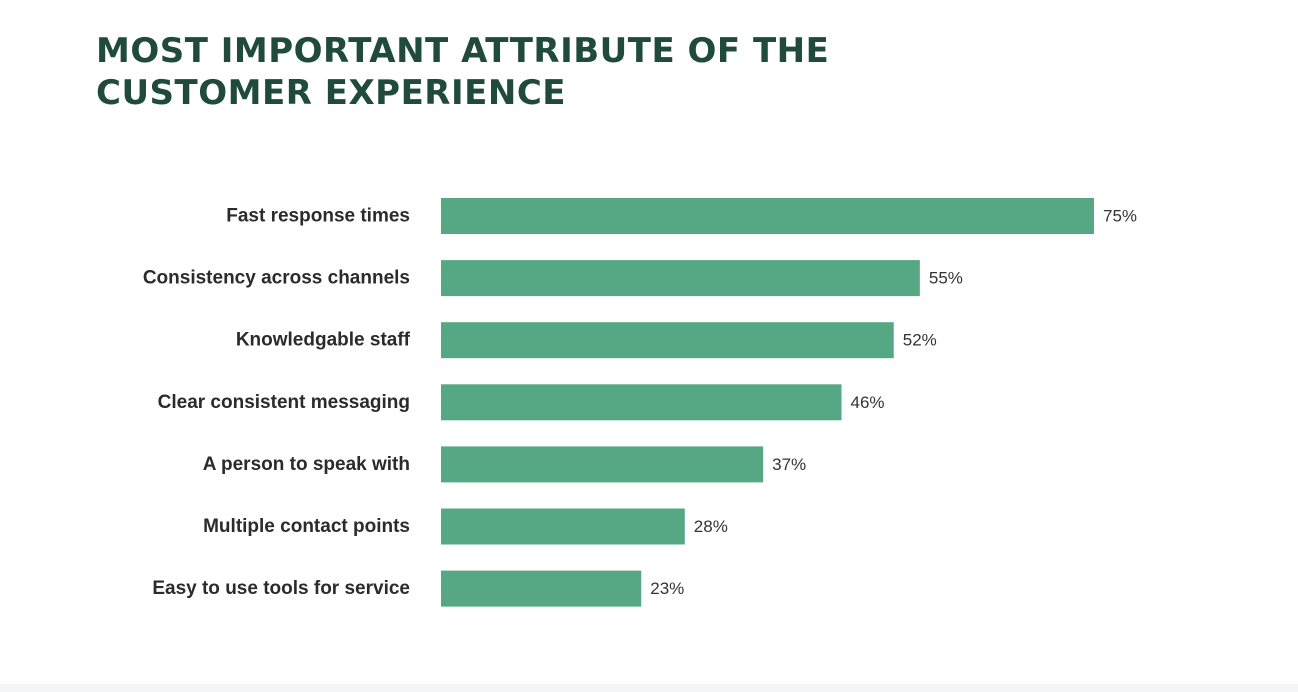 The height and width of the screenshot is (692, 1298). Describe the element at coordinates (946, 278) in the screenshot. I see `value-label: 55%` at that location.